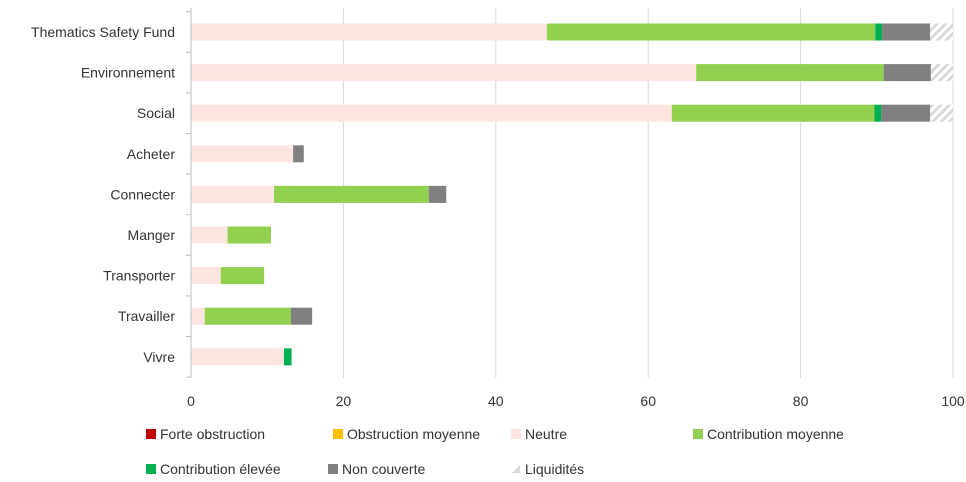  I want to click on category-label-acheter: Acheter, so click(151, 154).